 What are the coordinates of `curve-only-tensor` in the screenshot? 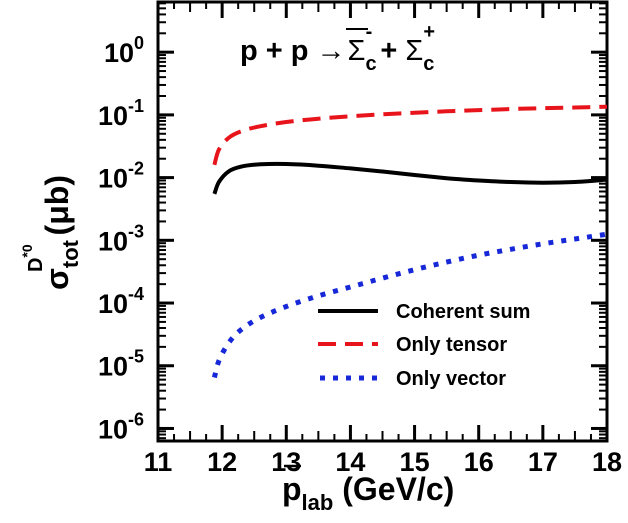 It's located at (410, 135).